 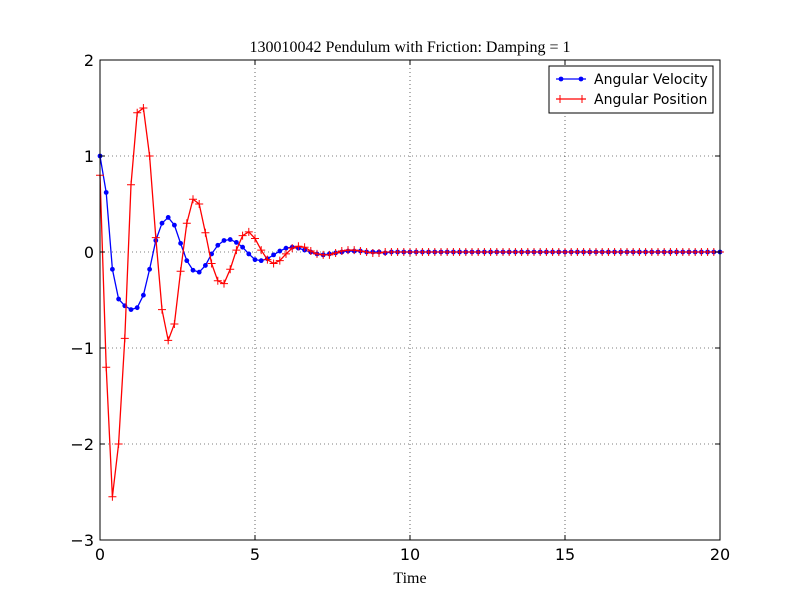 I want to click on x-tick-label: 10, so click(x=410, y=554).